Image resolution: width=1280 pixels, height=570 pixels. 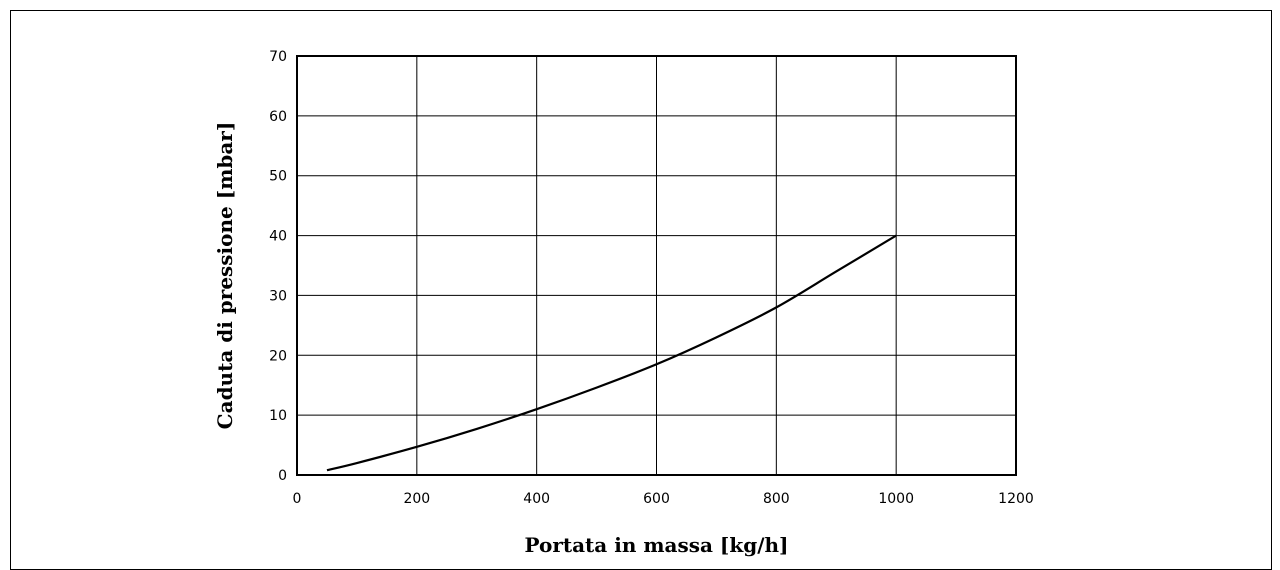 I want to click on x-tick-label: 800, so click(x=776, y=499).